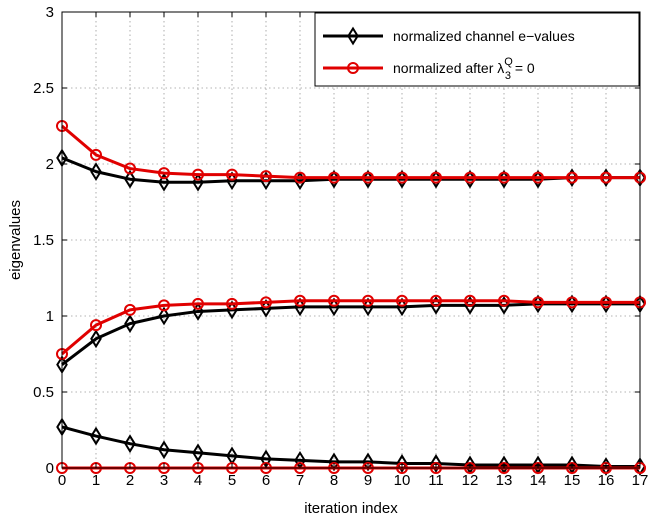 The image size is (650, 518). I want to click on x-axis-label: iteration index, so click(351, 508).